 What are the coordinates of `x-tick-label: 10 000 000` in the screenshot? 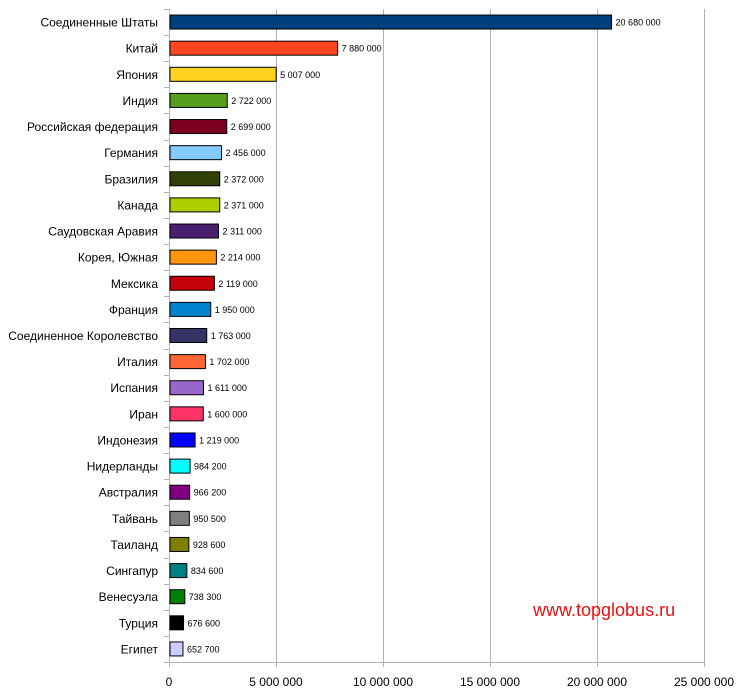 It's located at (383, 682).